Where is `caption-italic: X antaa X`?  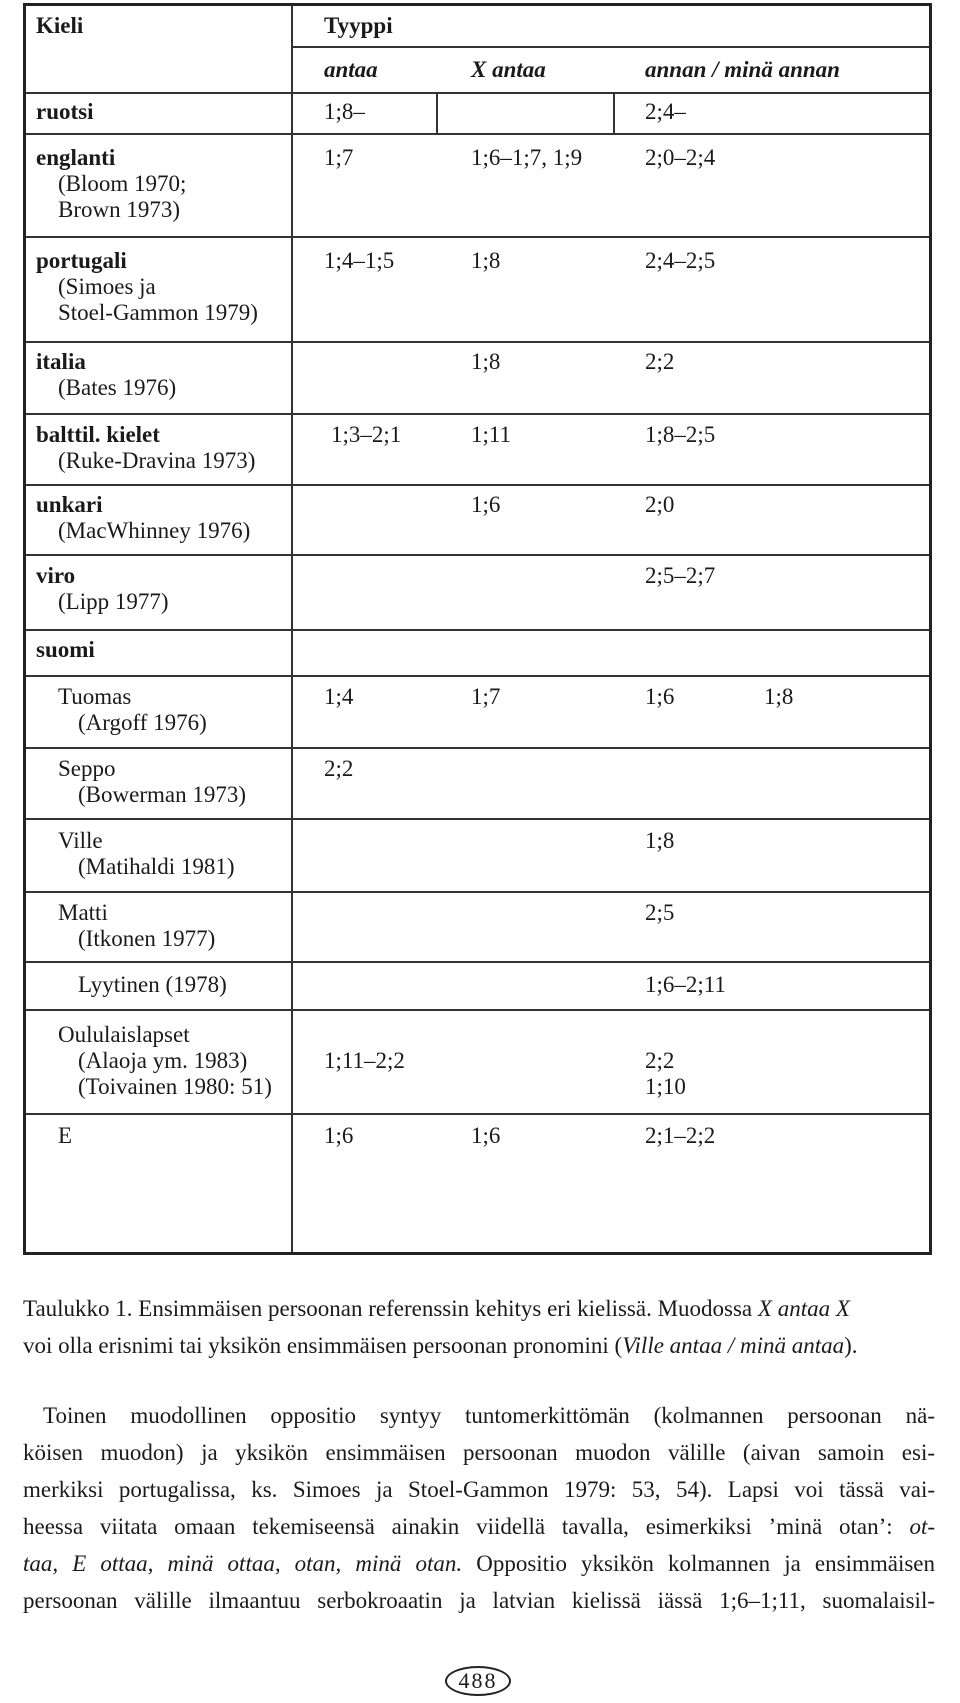 caption-italic: X antaa X is located at coordinates (803, 1308).